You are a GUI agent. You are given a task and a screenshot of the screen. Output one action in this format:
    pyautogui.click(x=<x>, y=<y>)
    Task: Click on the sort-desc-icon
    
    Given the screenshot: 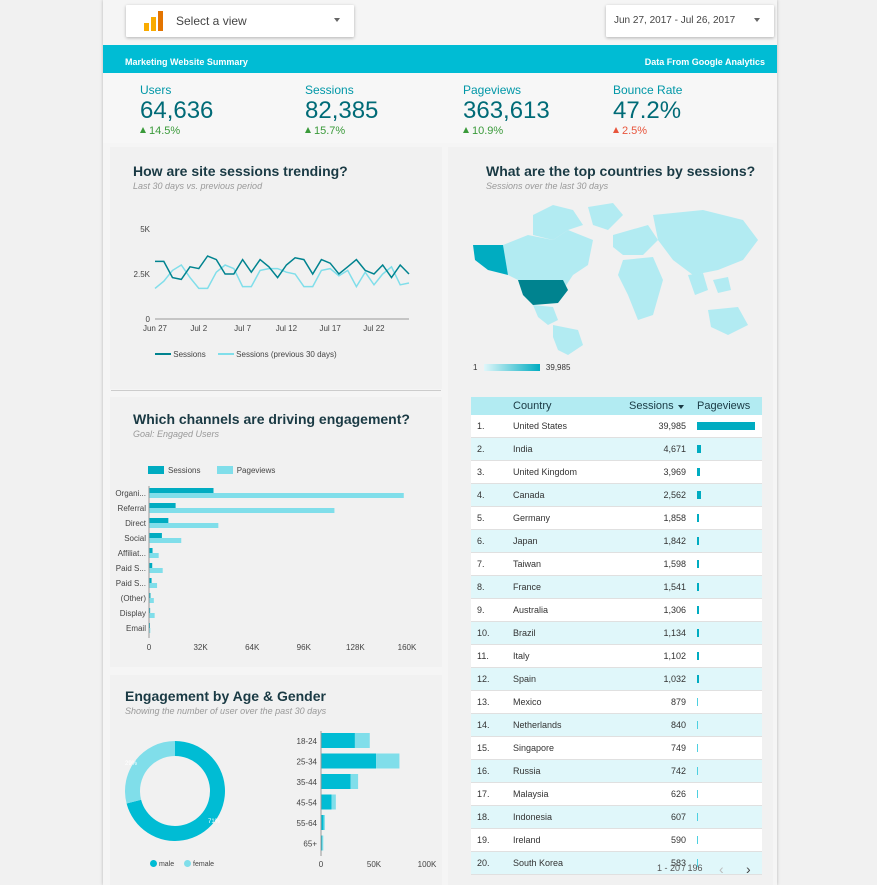 What is the action you would take?
    pyautogui.click(x=681, y=407)
    